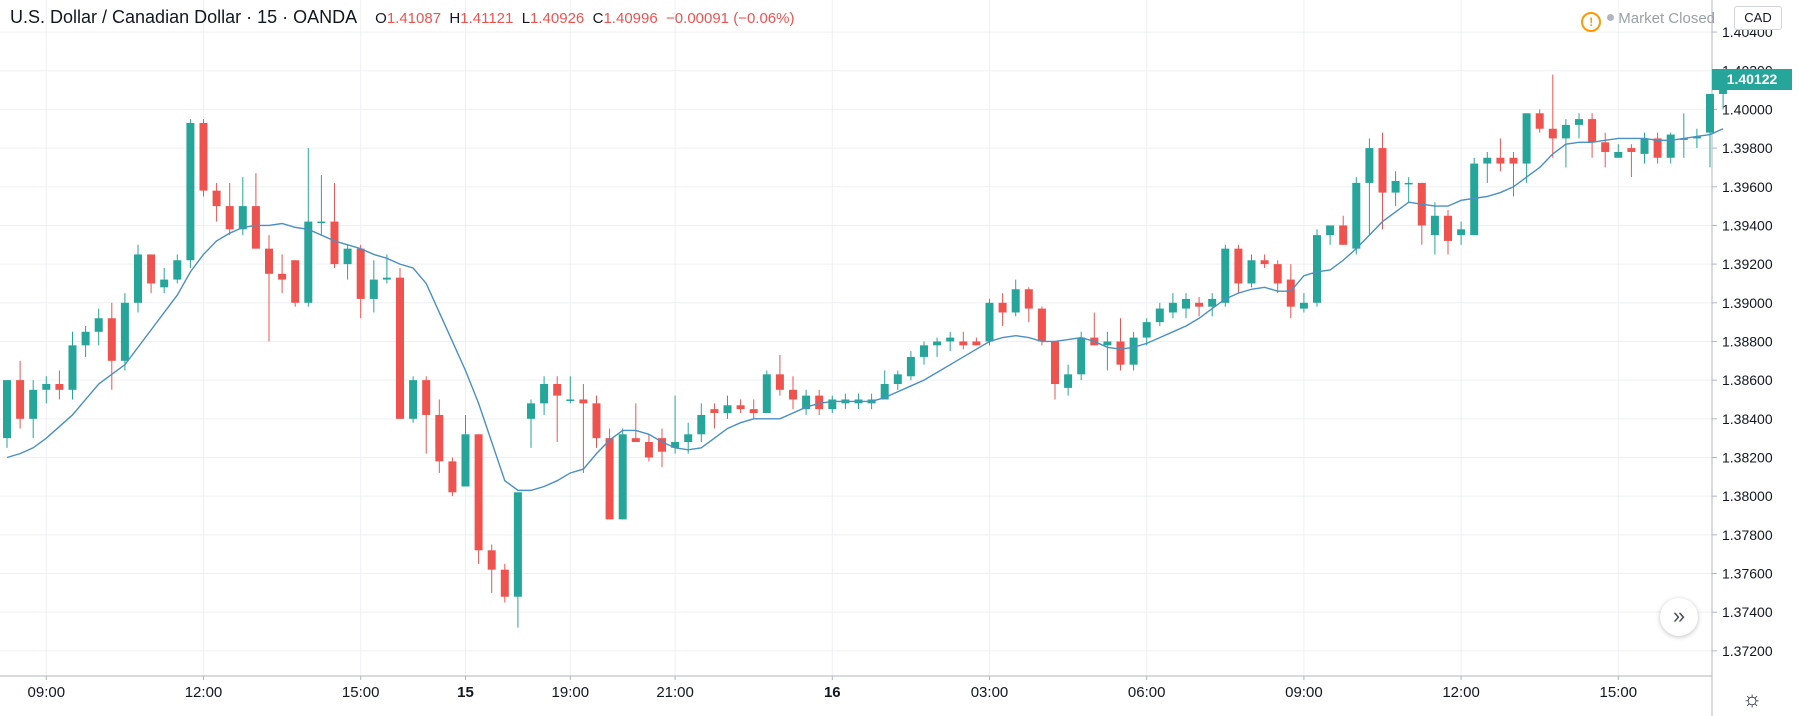  I want to click on x-tick-label: 16, so click(832, 692).